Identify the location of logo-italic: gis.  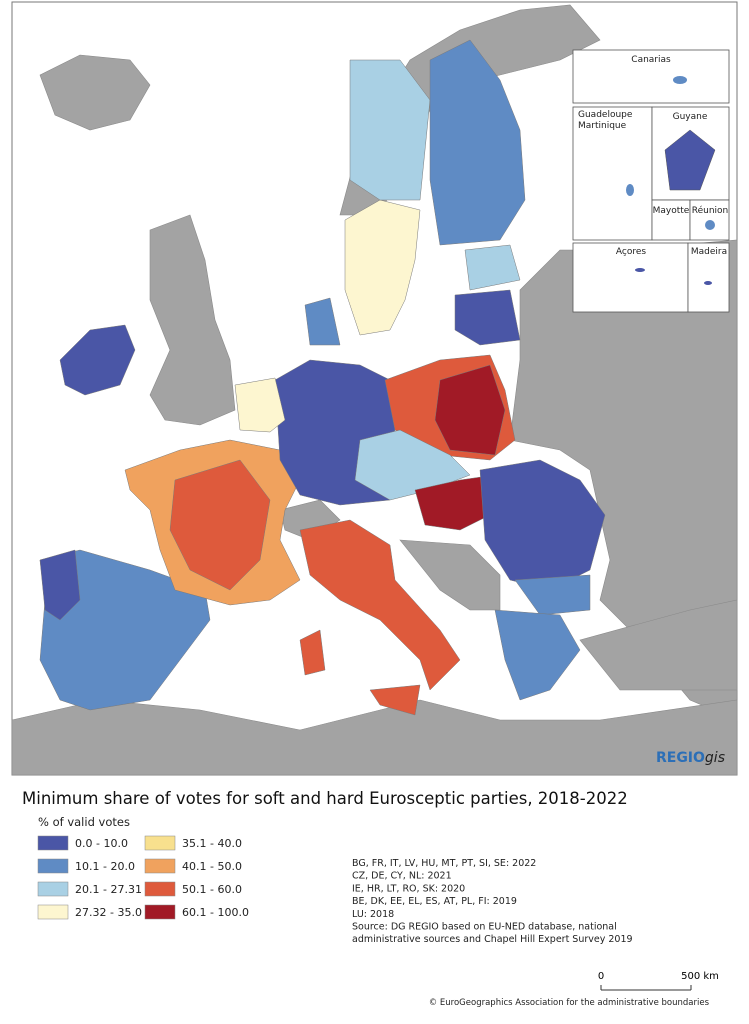
(715, 758).